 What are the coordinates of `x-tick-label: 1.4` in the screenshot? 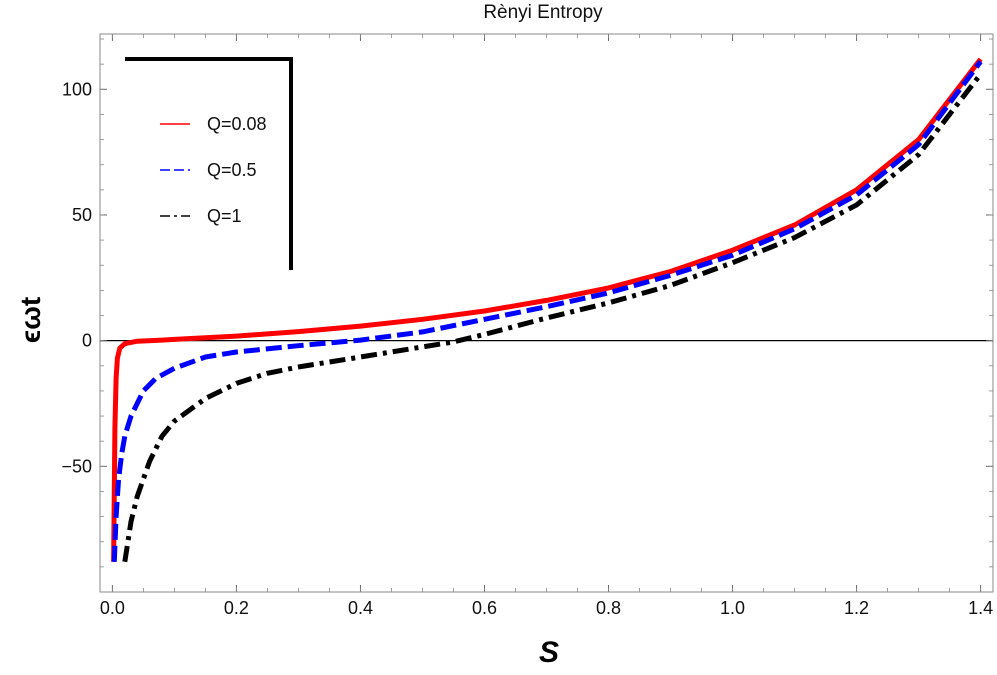 It's located at (980, 608).